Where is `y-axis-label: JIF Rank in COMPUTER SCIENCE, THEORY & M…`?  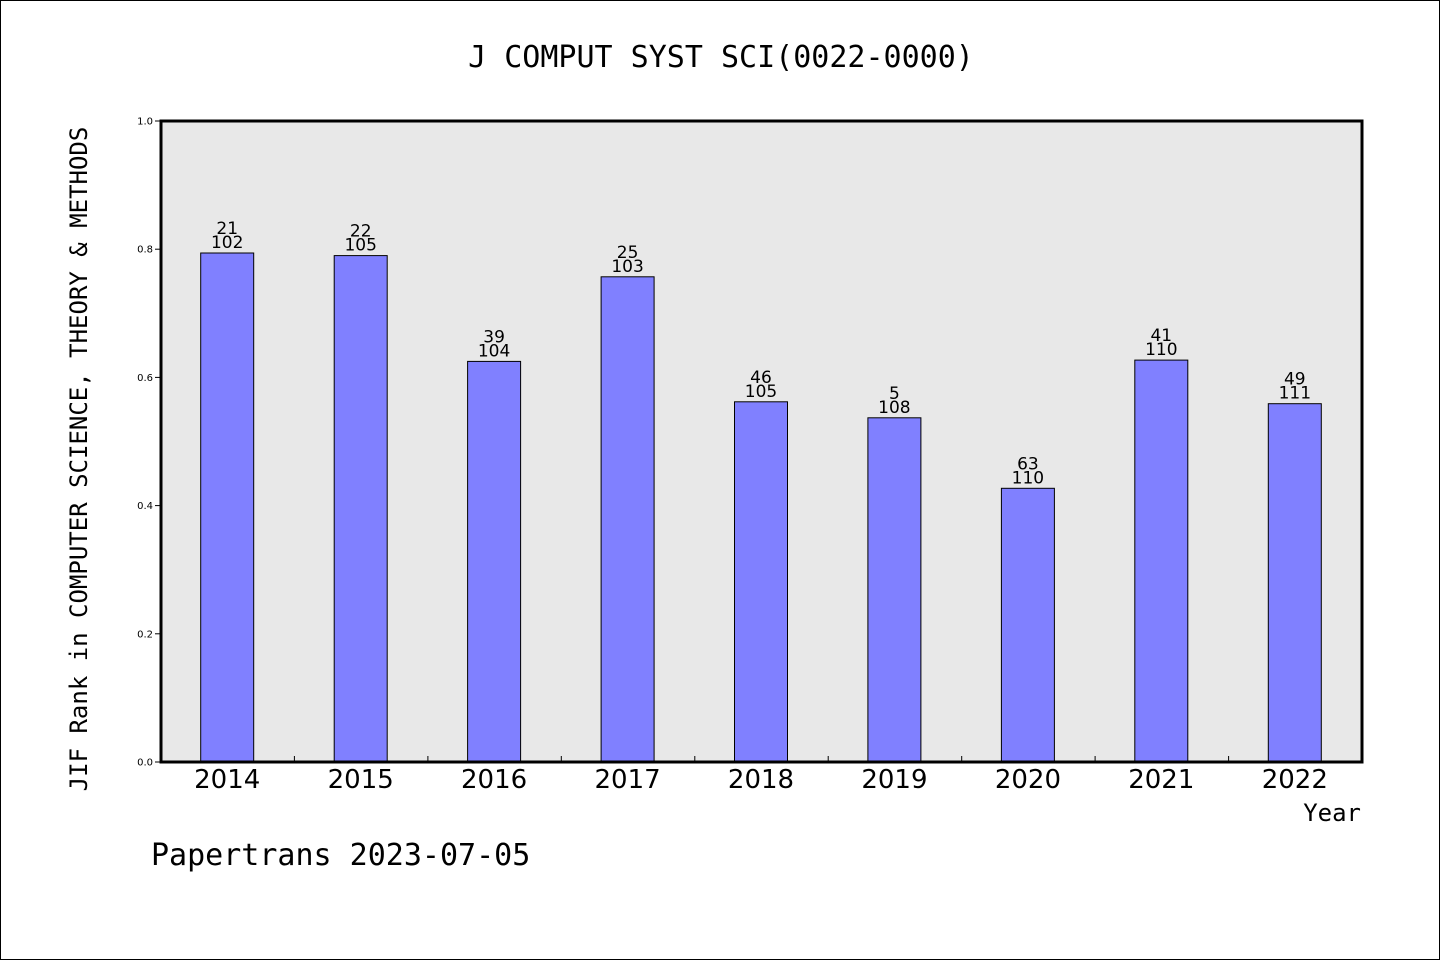 y-axis-label: JIF Rank in COMPUTER SCIENCE, THEORY & M… is located at coordinates (79, 459).